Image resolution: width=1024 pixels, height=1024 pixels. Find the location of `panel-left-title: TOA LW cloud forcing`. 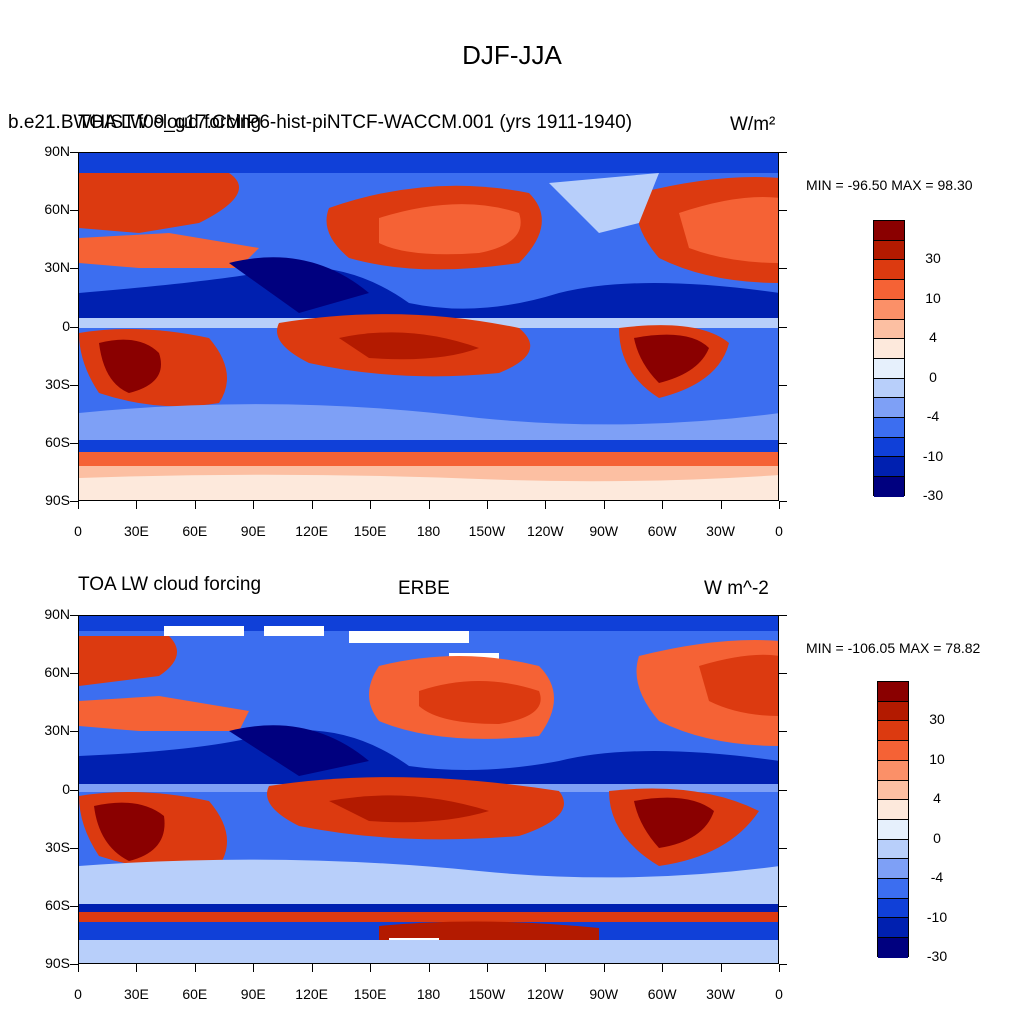

panel-left-title: TOA LW cloud forcing is located at coordinates (170, 122).